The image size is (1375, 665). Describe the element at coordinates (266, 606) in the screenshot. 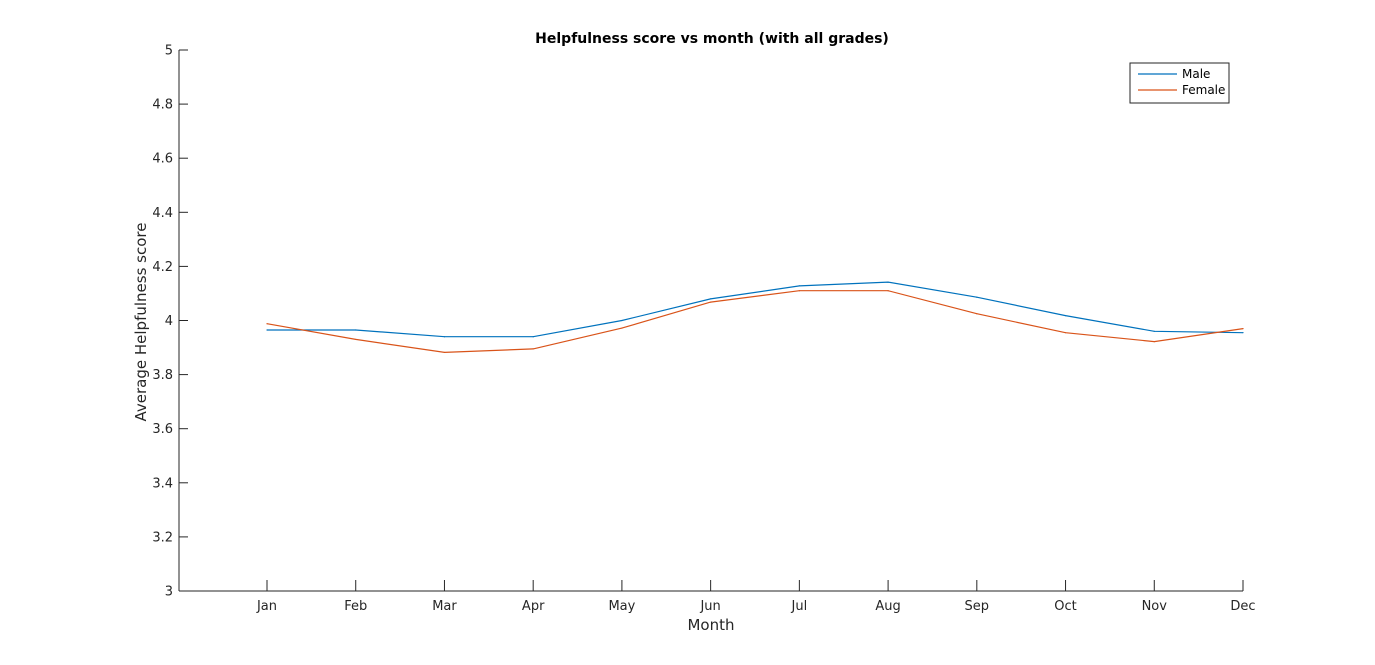

I see `x-tick-label: Jan` at that location.